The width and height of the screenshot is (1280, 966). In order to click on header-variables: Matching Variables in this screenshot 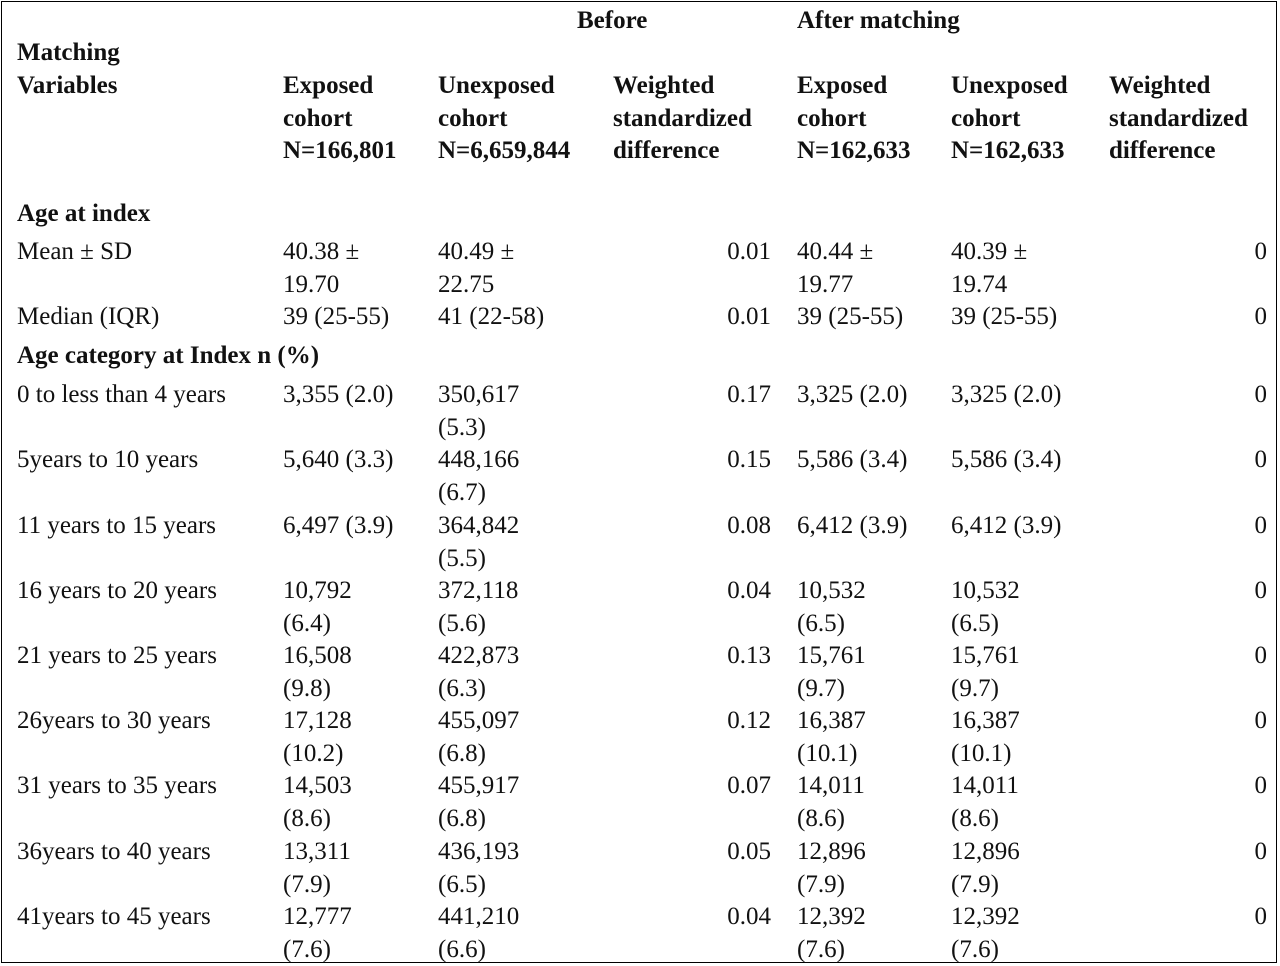, I will do `click(68, 69)`.